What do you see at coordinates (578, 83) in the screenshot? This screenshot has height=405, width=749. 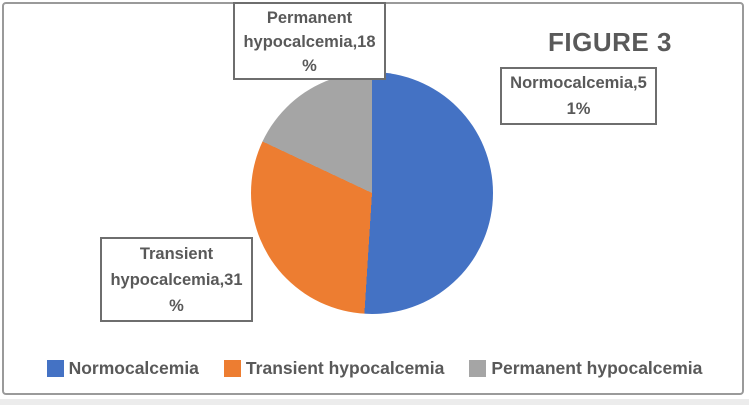 I see `data-label-line: Normocalcemia,5` at bounding box center [578, 83].